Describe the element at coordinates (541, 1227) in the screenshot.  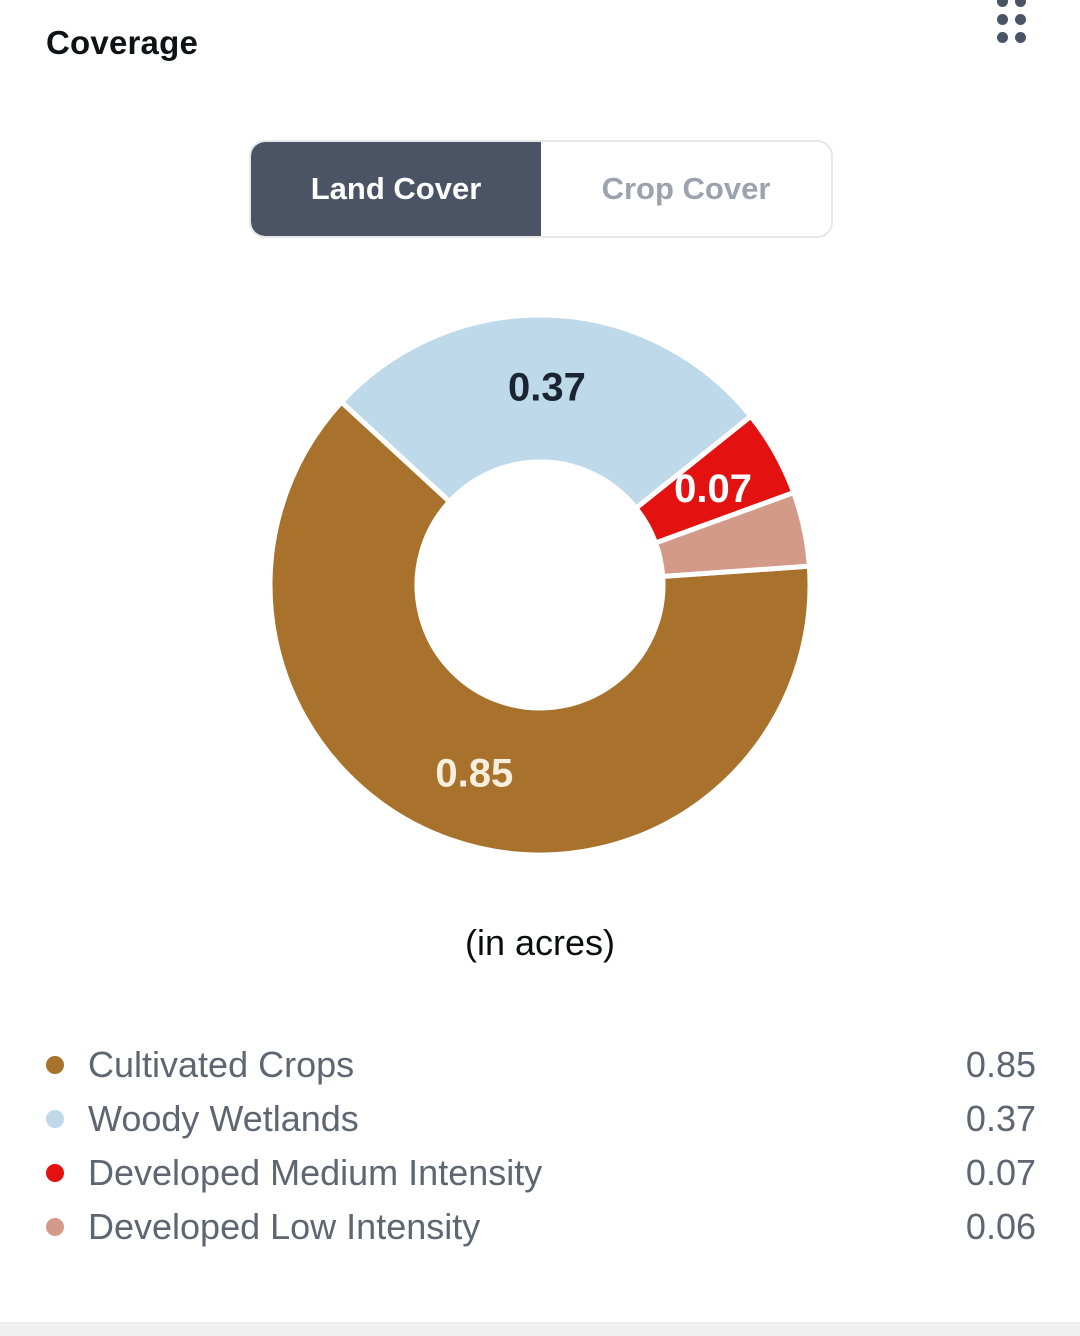
I see `legend-item: Developed Low Intensity 0.06` at that location.